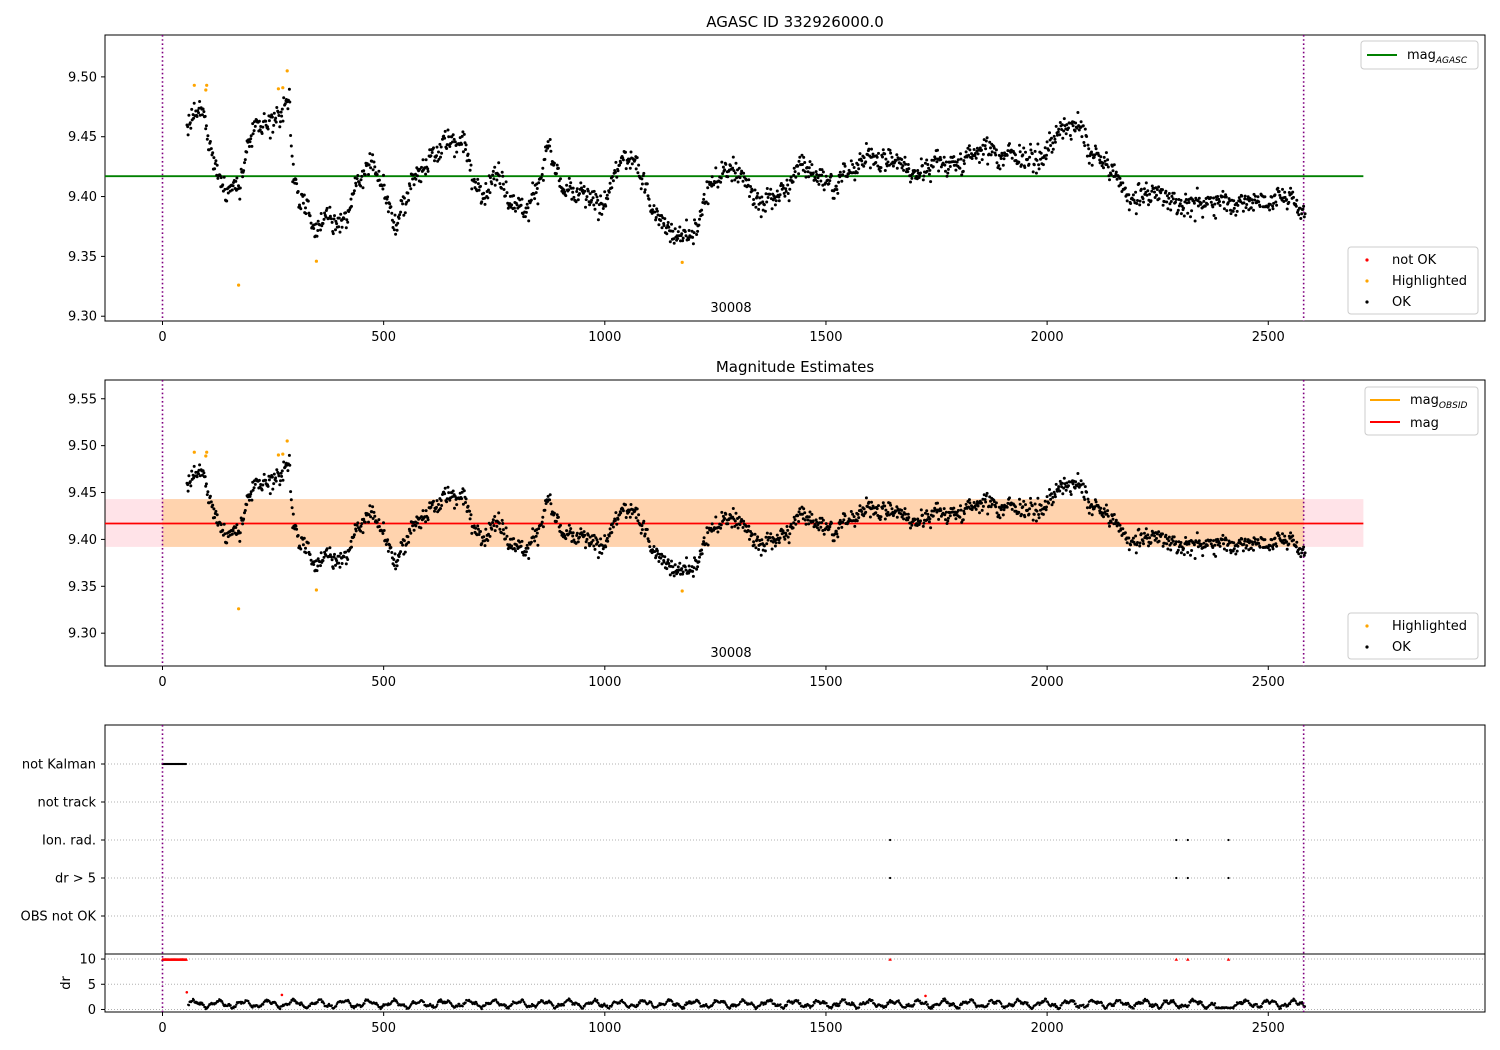 The image size is (1500, 1050). What do you see at coordinates (1367, 281) in the screenshot?
I see `legend-highlighted-marker` at bounding box center [1367, 281].